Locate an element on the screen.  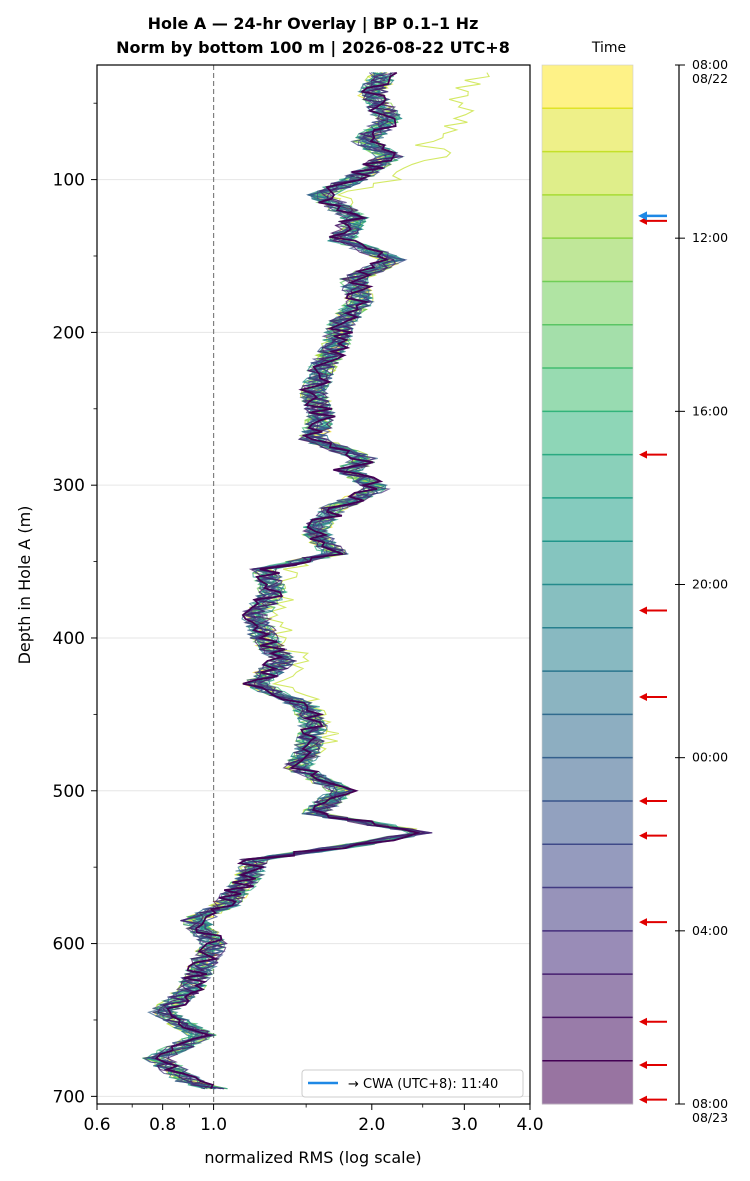
legend-box is located at coordinates (412, 1083).